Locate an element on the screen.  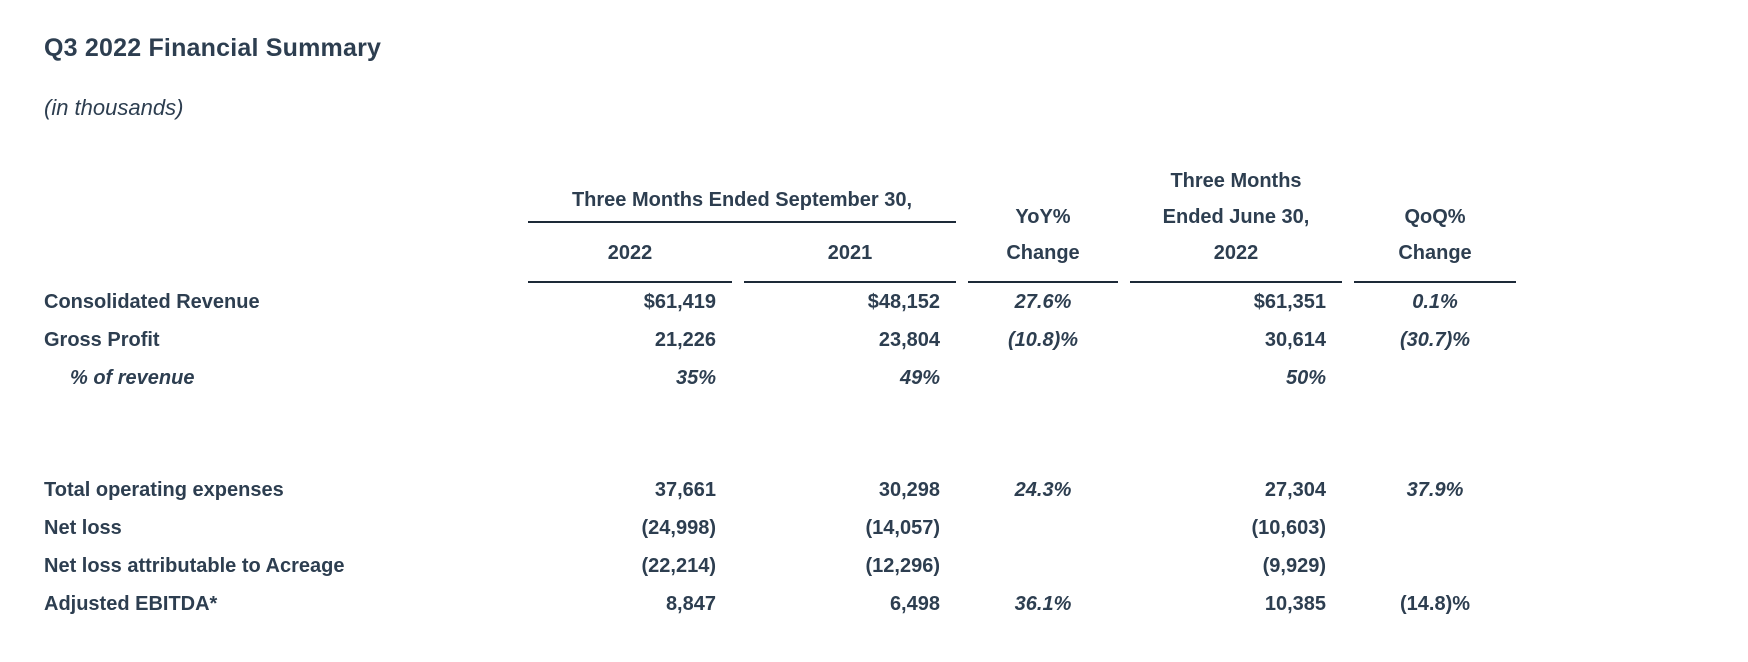
cell-yoy-change: 27.6% is located at coordinates (1043, 301).